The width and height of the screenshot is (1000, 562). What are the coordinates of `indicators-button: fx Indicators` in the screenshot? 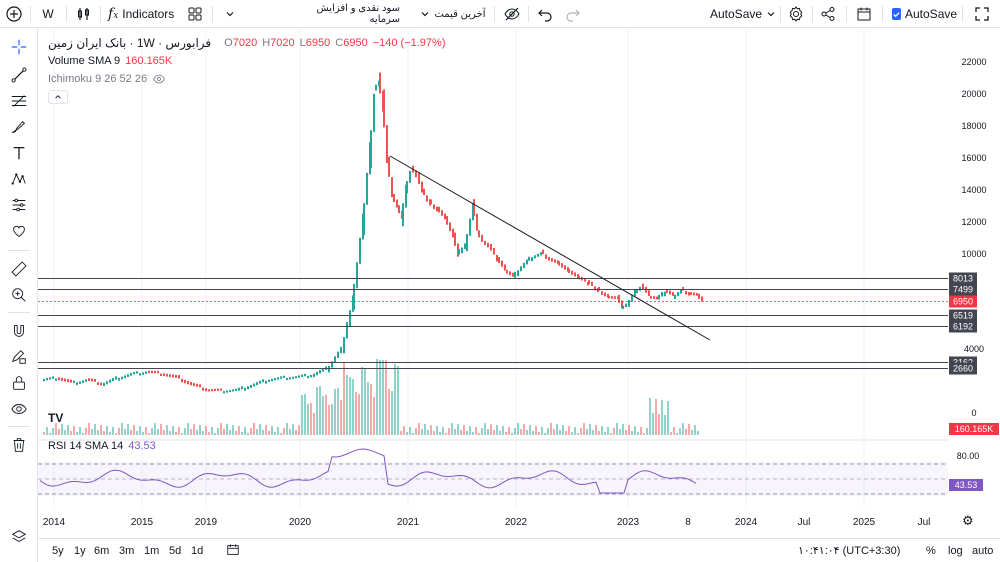 It's located at (143, 14).